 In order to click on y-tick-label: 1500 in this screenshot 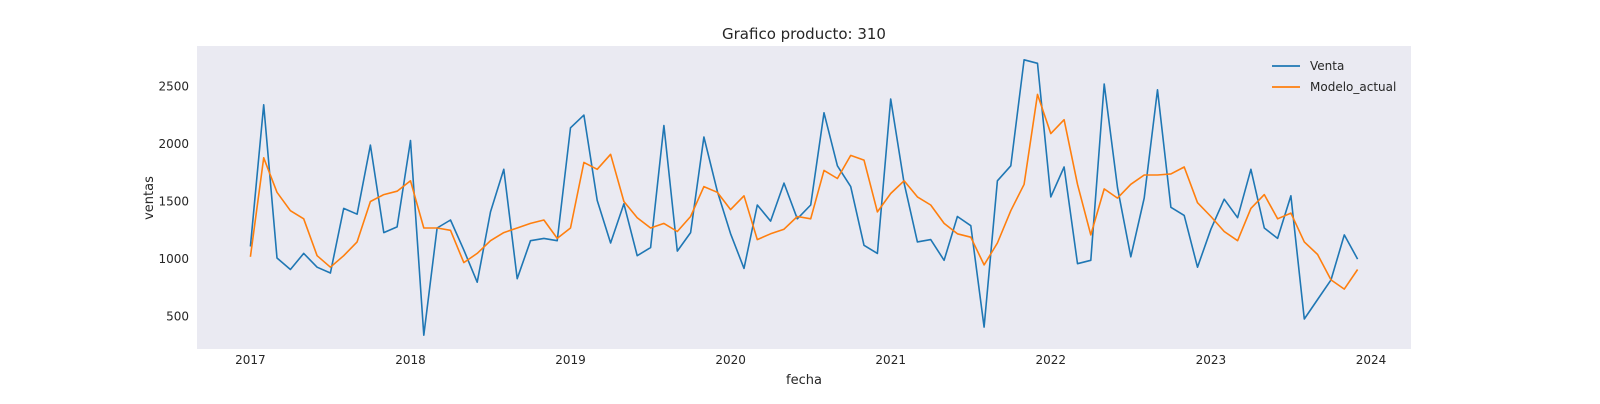, I will do `click(173, 202)`.